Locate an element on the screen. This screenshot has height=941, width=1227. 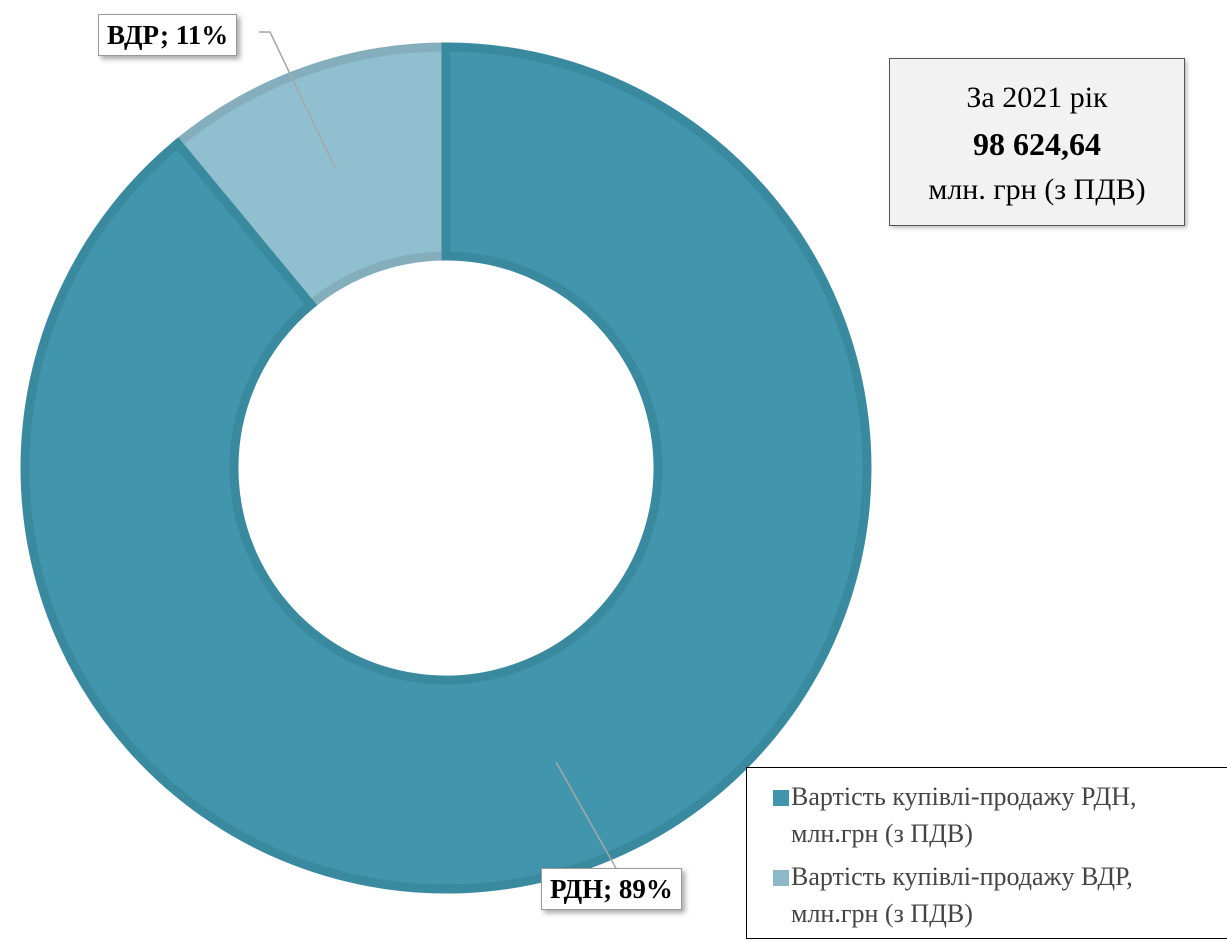
total-summary-box: За 2021 рік 98 624,64 млн. грн (з ПДВ) is located at coordinates (1037, 142).